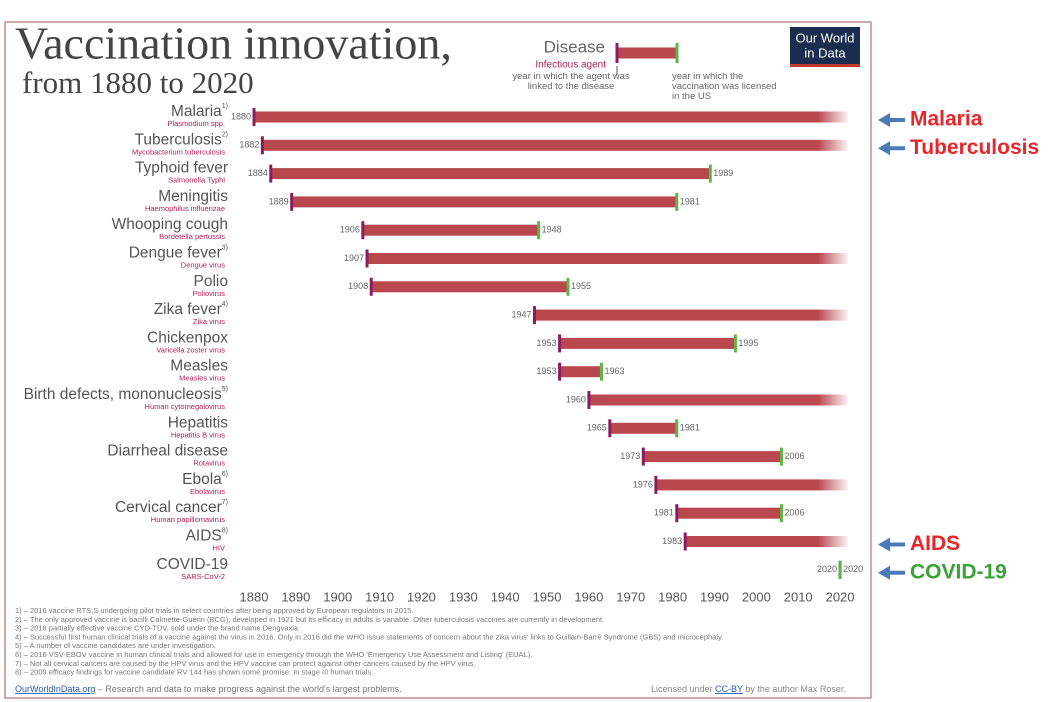 This screenshot has height=702, width=1064. I want to click on agent-label: SARS-CoV-2, so click(203, 576).